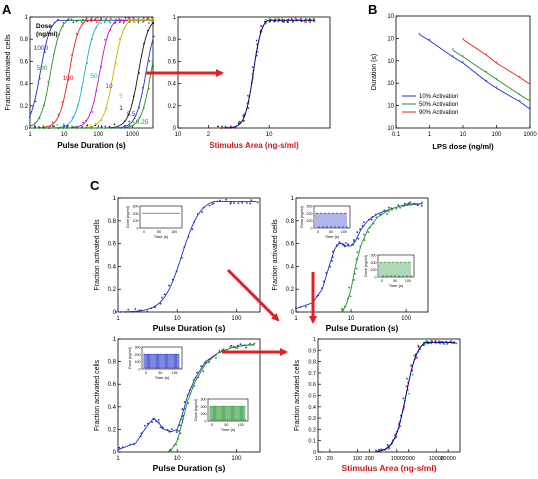  What do you see at coordinates (177, 319) in the screenshot?
I see `x-tick-label: 10` at bounding box center [177, 319].